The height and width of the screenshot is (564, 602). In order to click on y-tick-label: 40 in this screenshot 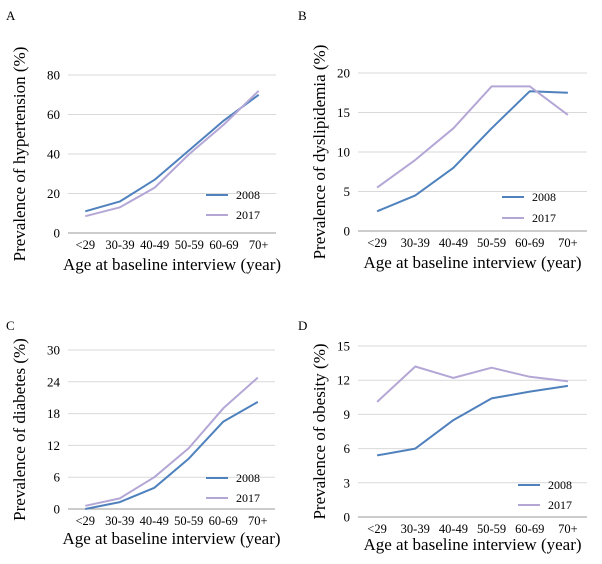, I will do `click(53, 154)`.